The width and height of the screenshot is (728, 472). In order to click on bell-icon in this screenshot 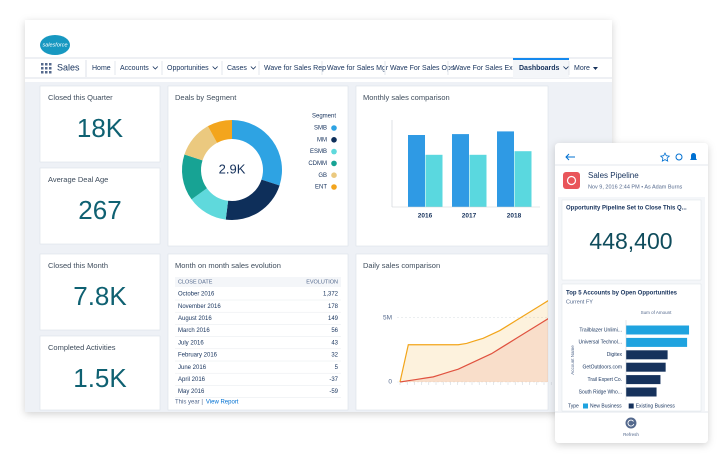, I will do `click(693, 156)`.